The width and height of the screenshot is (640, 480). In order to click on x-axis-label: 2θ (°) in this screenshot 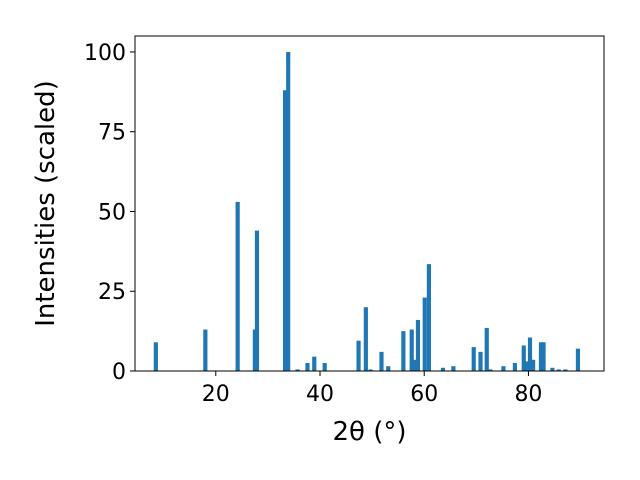, I will do `click(369, 432)`.